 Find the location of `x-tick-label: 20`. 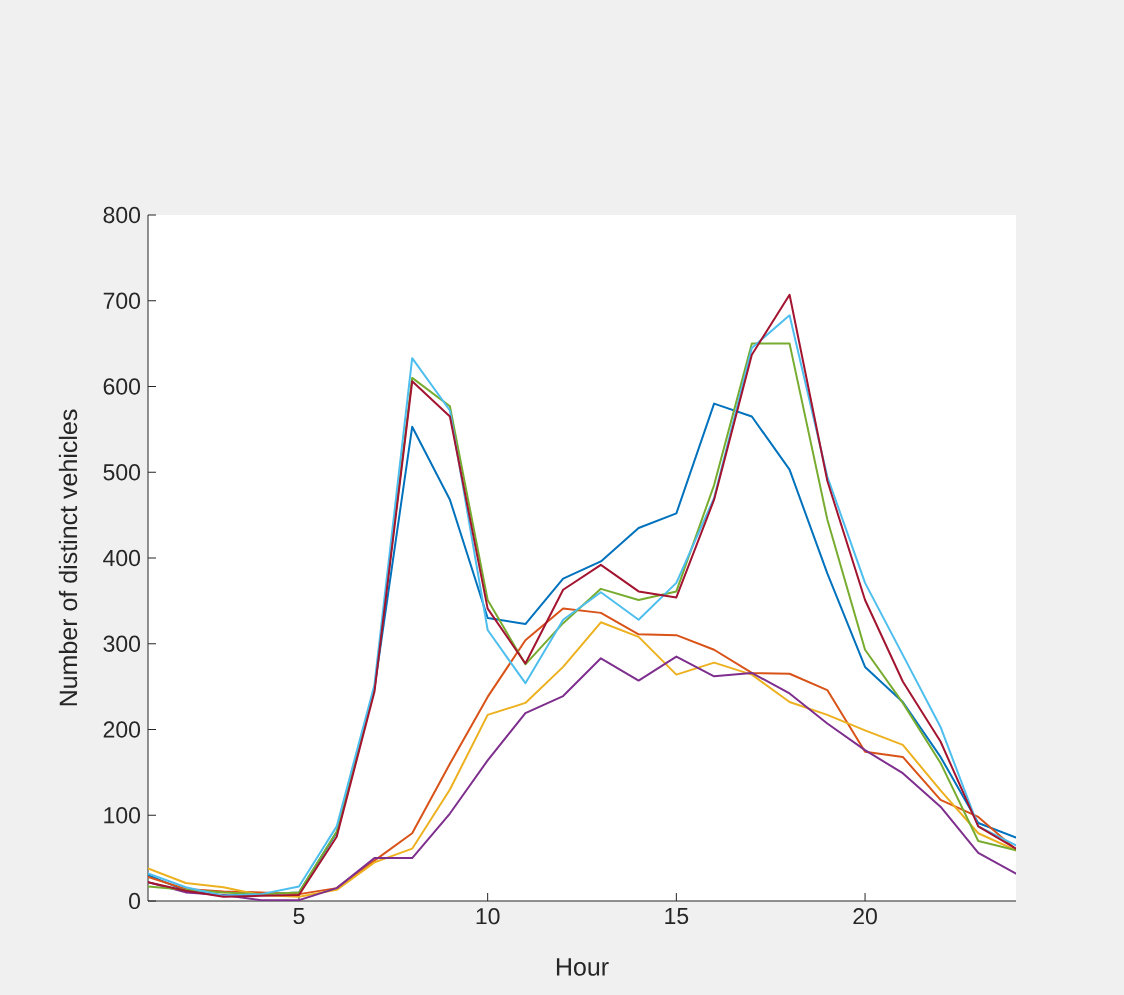

x-tick-label: 20 is located at coordinates (865, 916).